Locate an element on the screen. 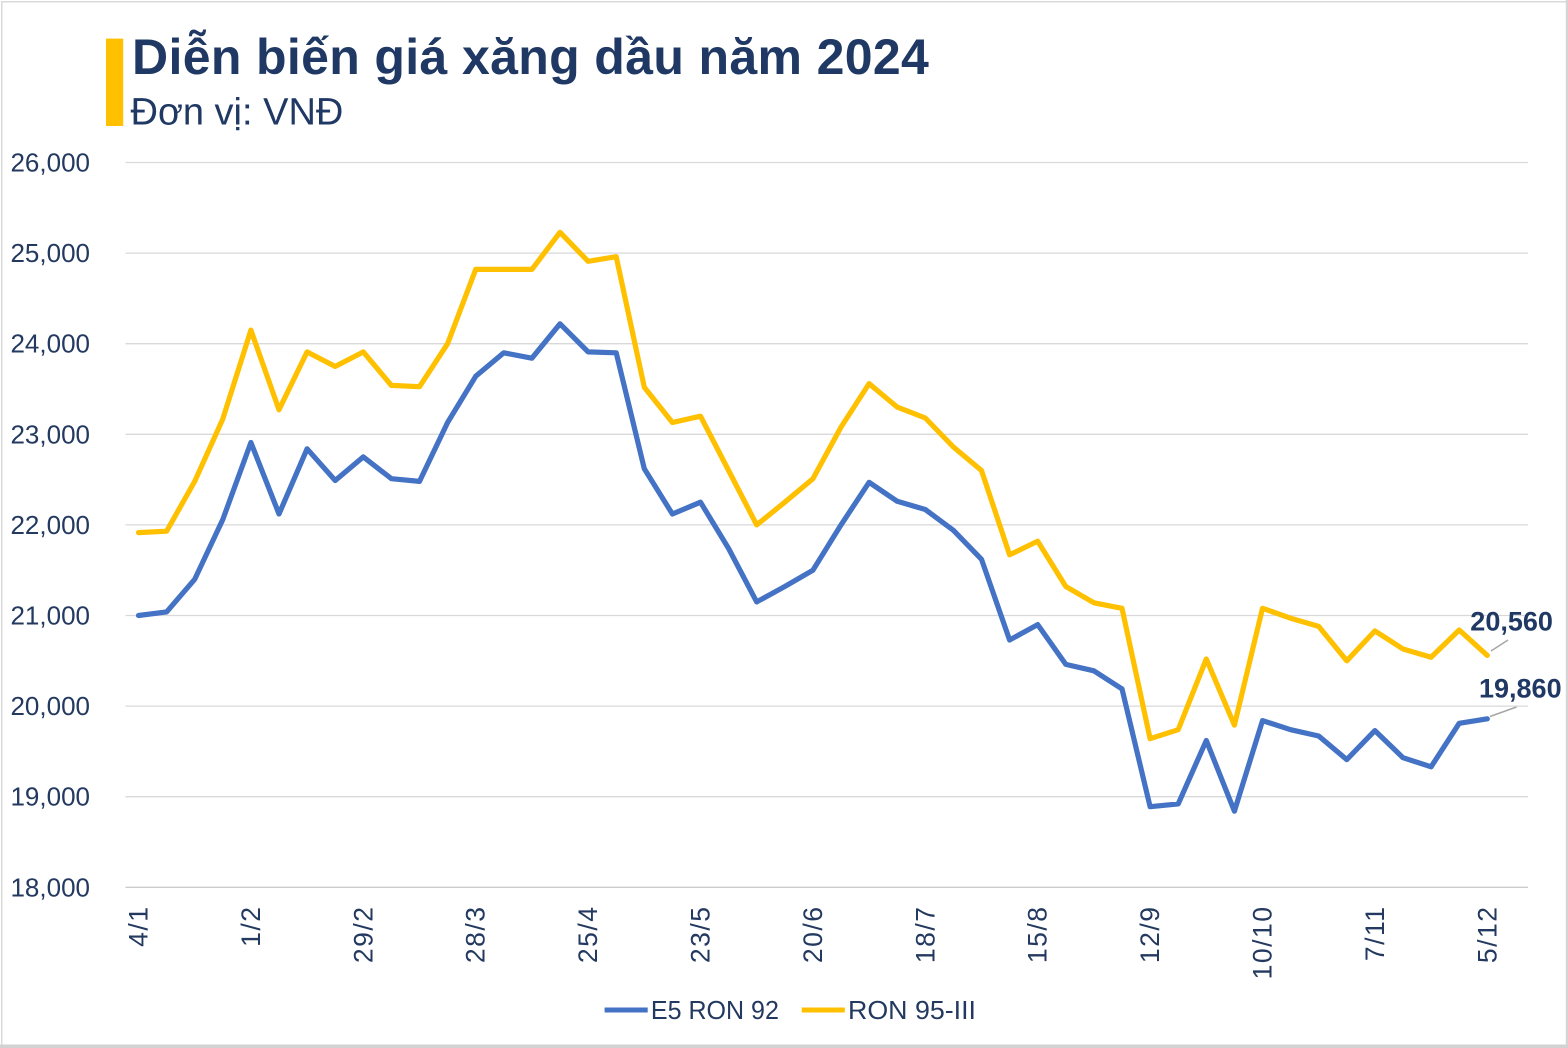 The width and height of the screenshot is (1568, 1048). svg-text: 12/9 is located at coordinates (1150, 935).